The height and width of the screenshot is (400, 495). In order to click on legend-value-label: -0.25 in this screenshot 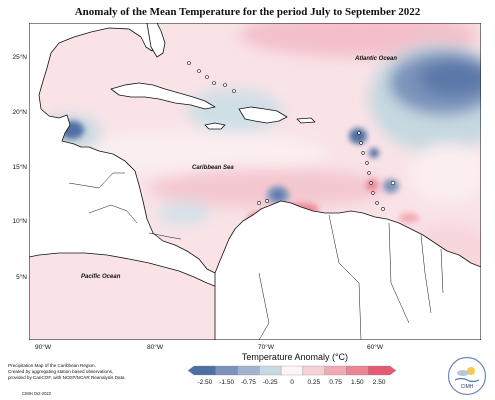, I will do `click(270, 382)`.